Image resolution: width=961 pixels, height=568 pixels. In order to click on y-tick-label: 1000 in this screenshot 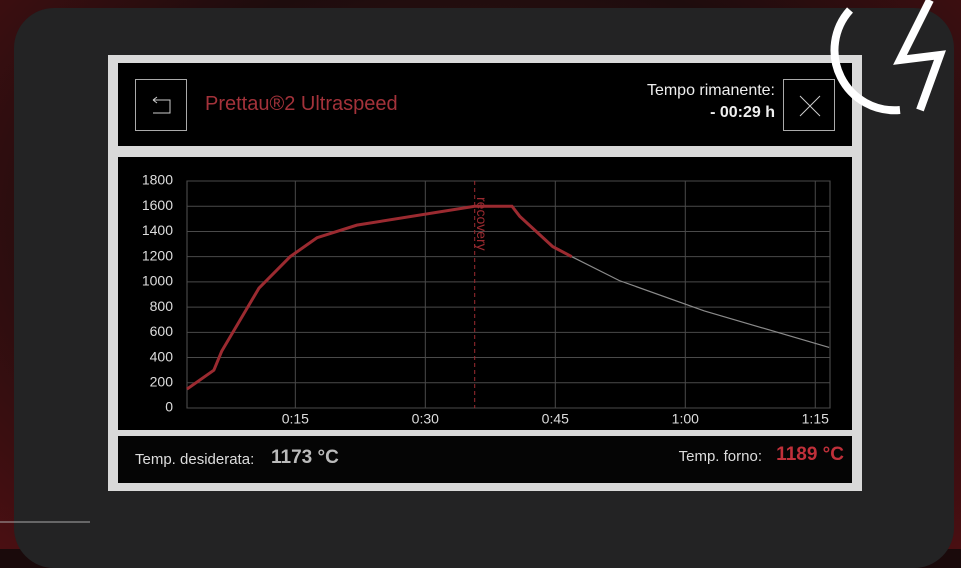, I will do `click(157, 281)`.